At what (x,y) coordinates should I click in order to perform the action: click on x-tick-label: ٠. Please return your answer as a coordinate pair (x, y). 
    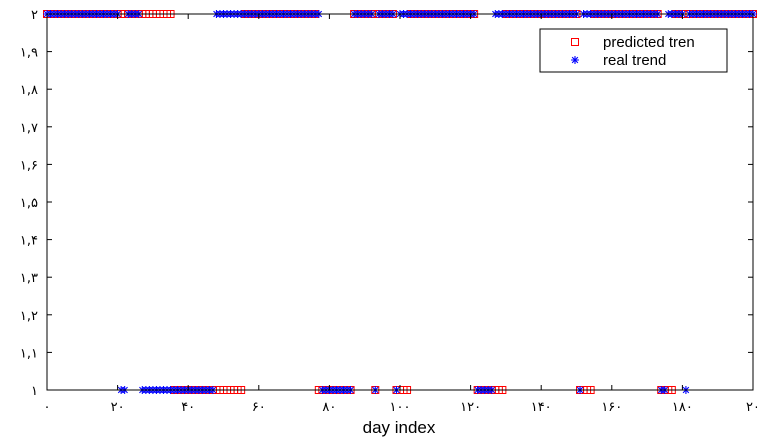
    Looking at the image, I should click on (47, 407).